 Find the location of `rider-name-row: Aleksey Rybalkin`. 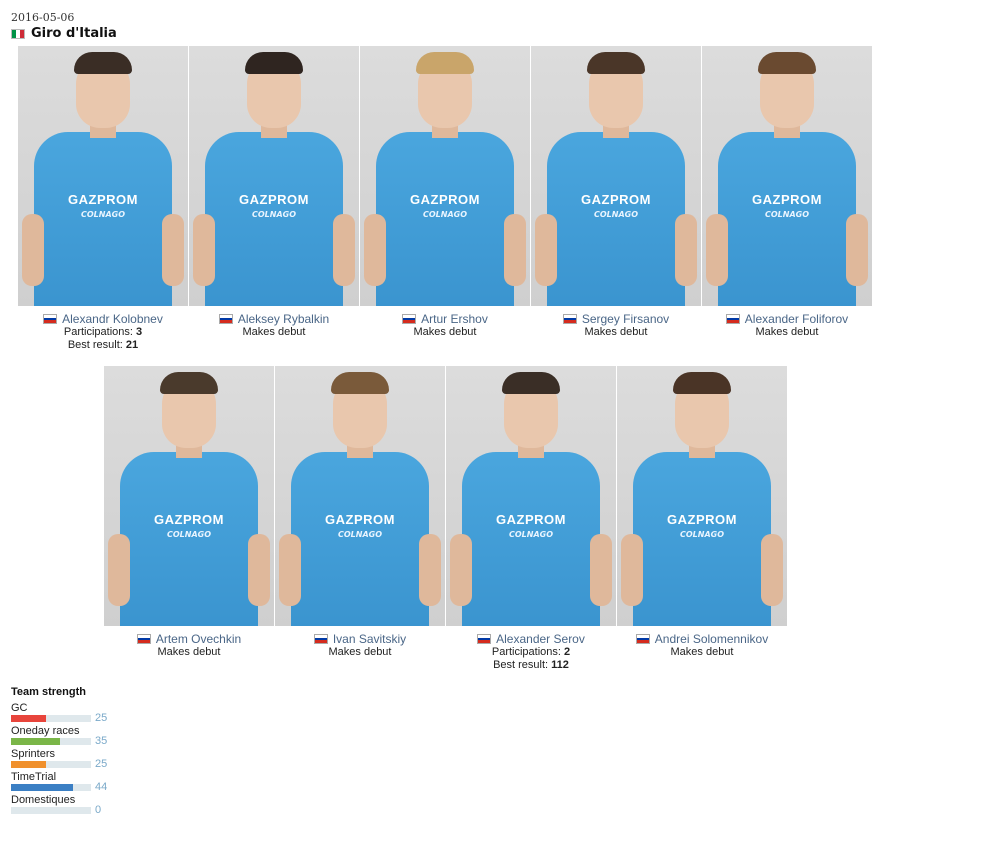

rider-name-row: Aleksey Rybalkin is located at coordinates (274, 319).